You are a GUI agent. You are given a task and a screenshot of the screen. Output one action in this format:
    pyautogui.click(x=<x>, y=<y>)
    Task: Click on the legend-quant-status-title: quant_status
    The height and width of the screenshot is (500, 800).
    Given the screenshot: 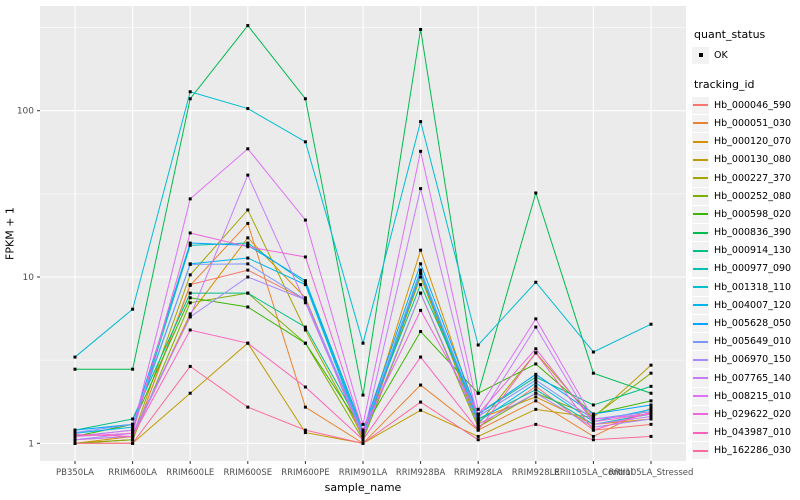 What is the action you would take?
    pyautogui.click(x=730, y=34)
    